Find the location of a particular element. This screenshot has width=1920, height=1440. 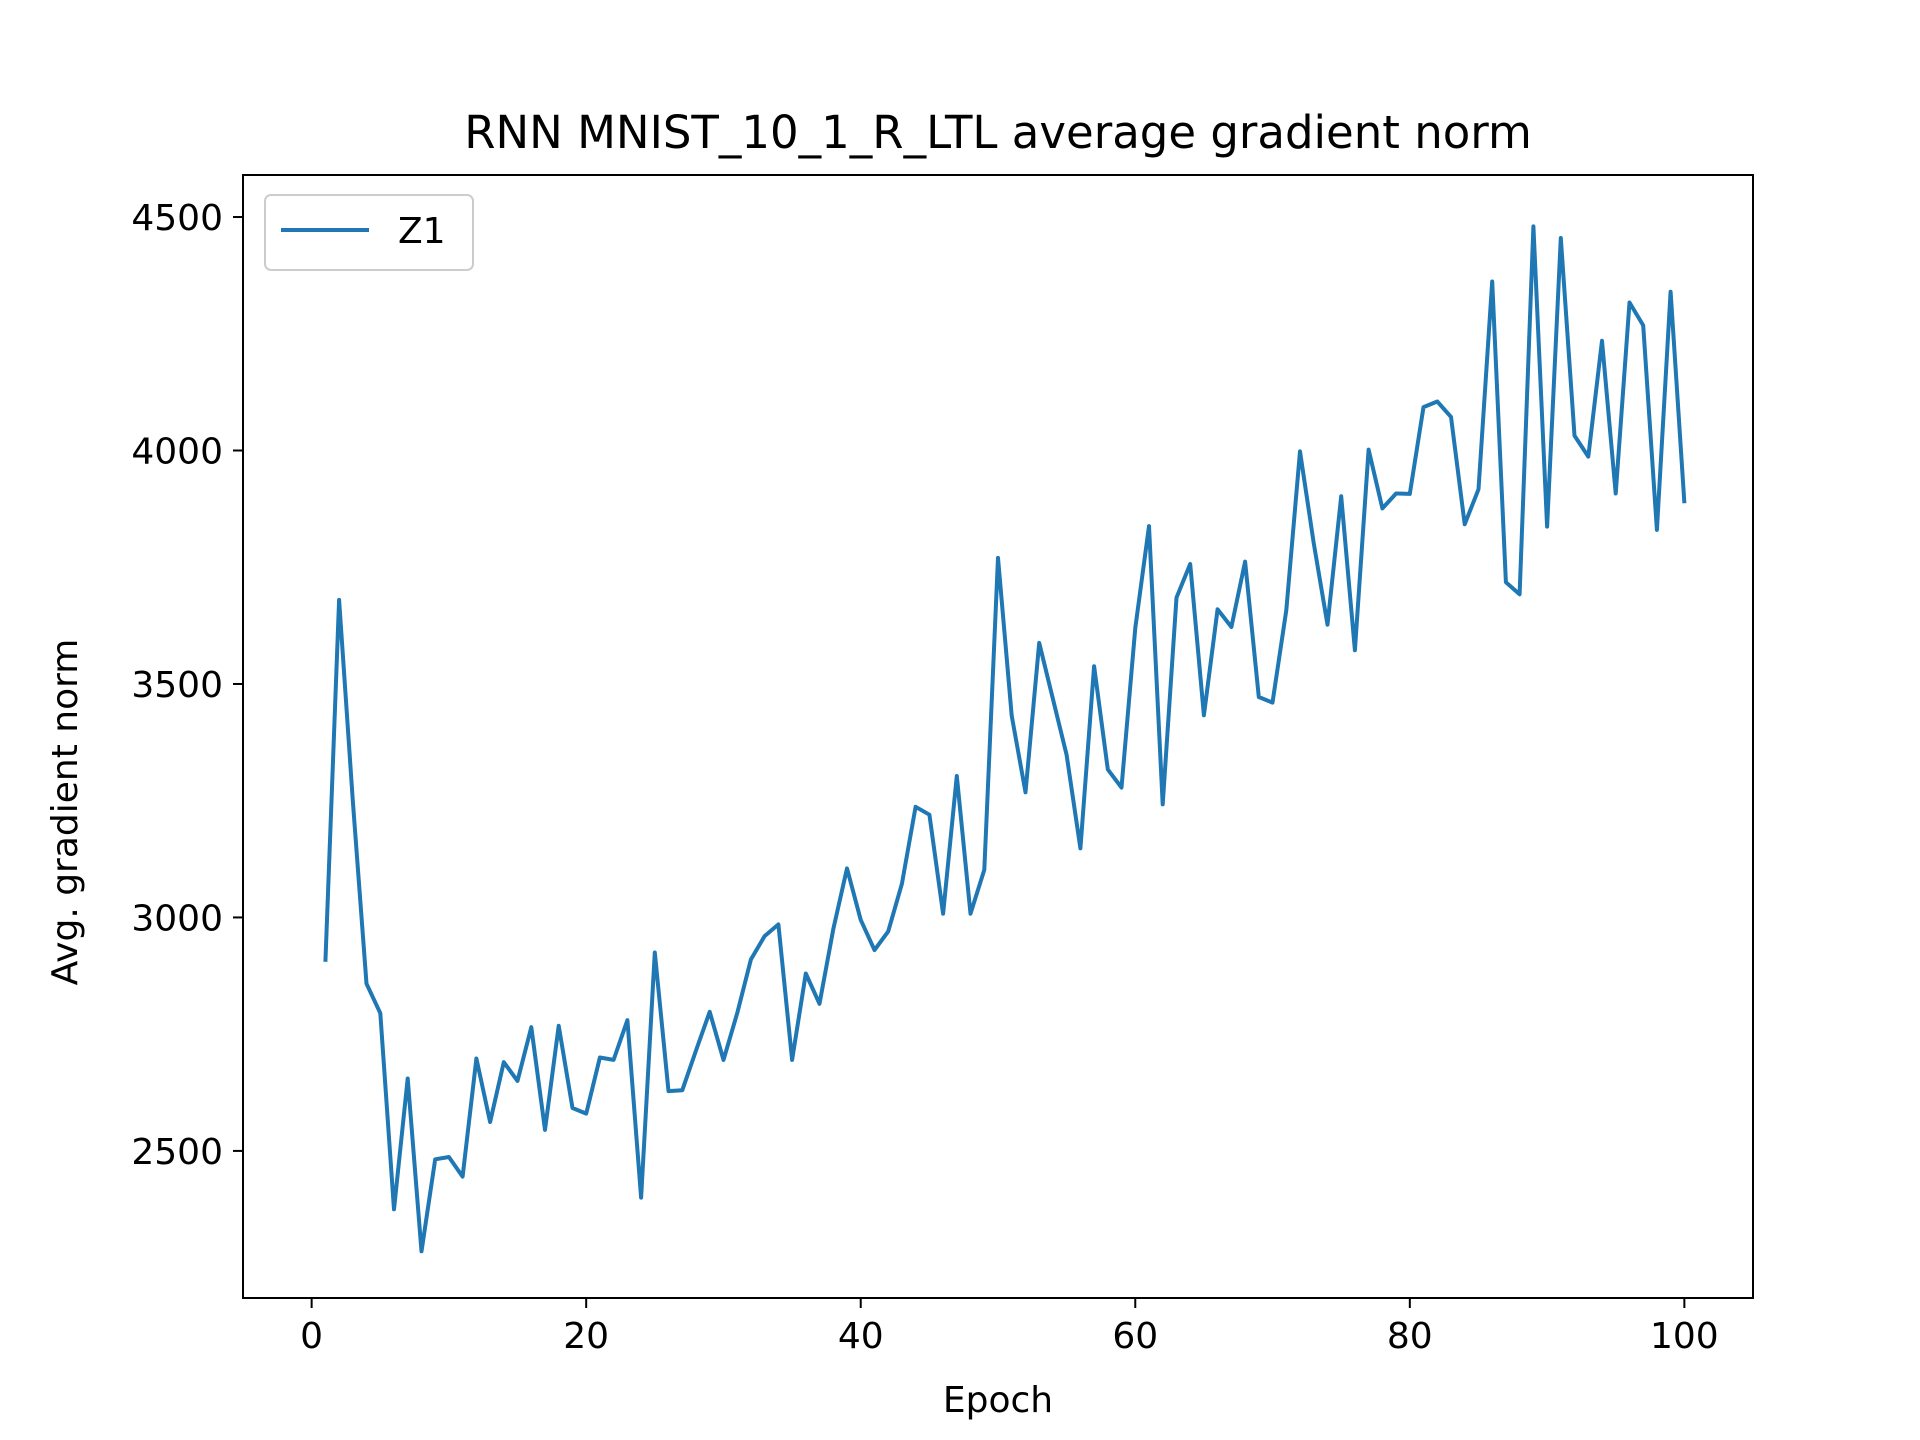

x-tick-label: 20 is located at coordinates (586, 1336).